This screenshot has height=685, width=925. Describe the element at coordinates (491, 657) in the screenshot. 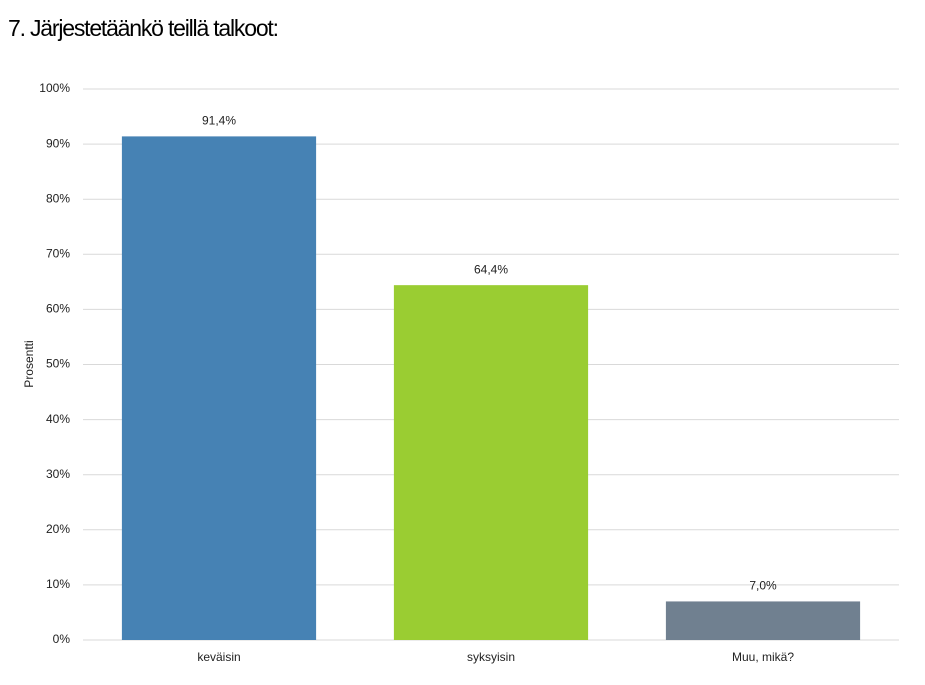

I see `x-tick-label: syksyisin` at that location.